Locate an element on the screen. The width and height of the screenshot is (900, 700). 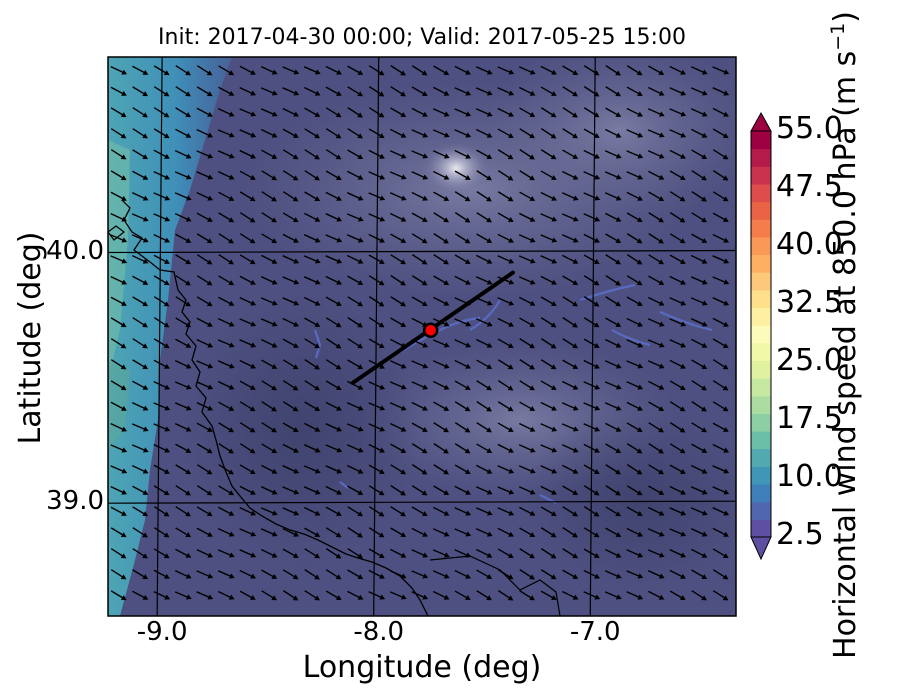
colorbar-tick-label: 55.0 is located at coordinates (809, 128).